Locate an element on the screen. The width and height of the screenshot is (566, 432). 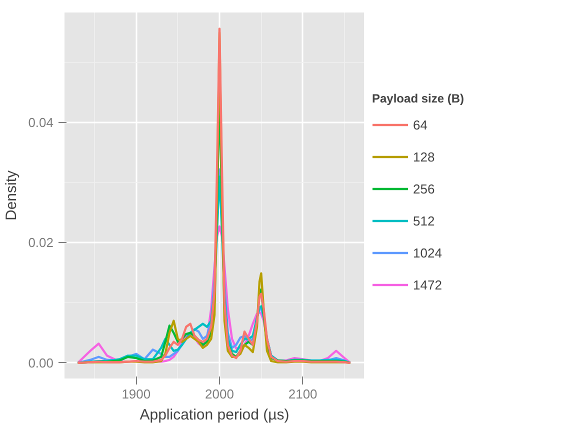
legend-label: 1472 is located at coordinates (428, 284).